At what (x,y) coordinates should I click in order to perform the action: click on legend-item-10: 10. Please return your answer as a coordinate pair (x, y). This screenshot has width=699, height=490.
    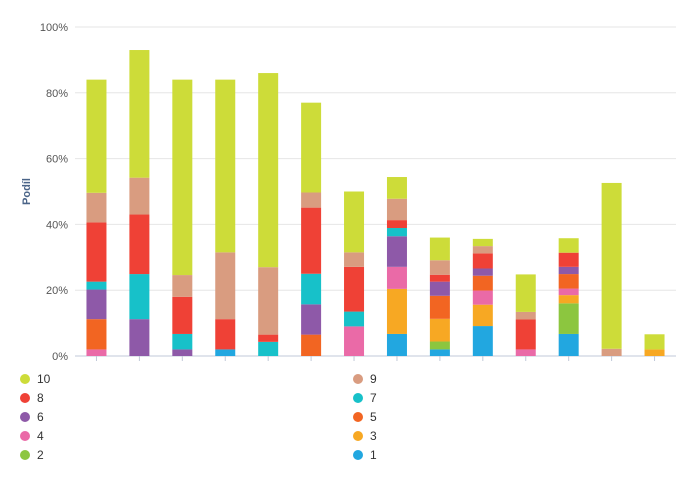
    Looking at the image, I should click on (35, 379).